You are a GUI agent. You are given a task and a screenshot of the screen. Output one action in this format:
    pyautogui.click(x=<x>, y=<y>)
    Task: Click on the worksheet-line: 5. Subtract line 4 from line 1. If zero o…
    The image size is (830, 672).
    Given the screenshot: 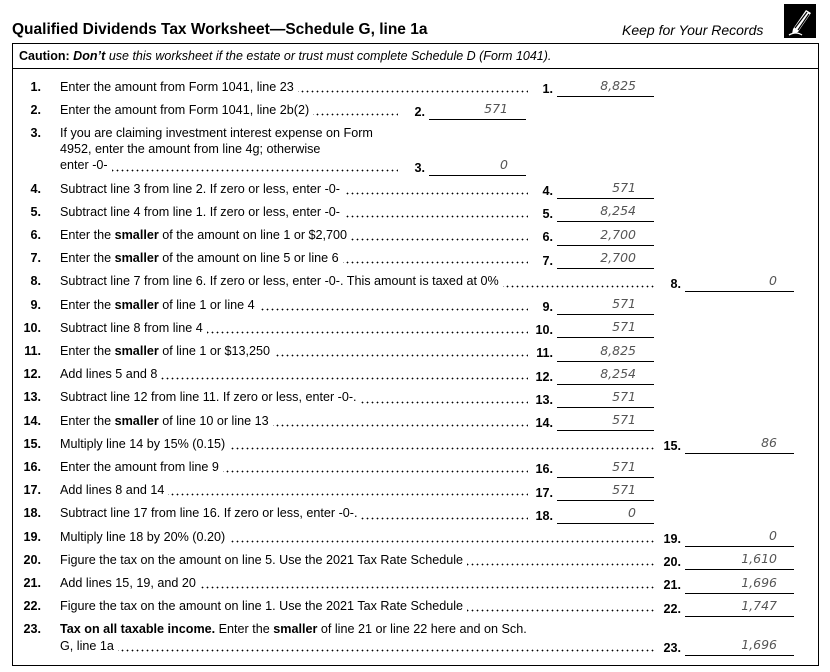 What is the action you would take?
    pyautogui.click(x=415, y=211)
    